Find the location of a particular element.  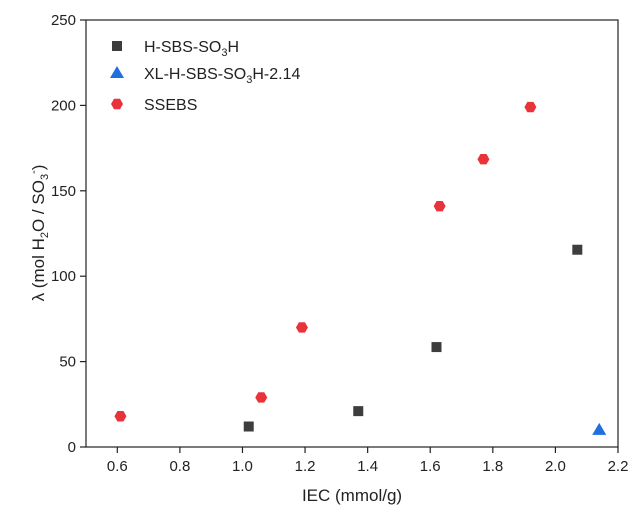

text-run: H is located at coordinates (233, 47).